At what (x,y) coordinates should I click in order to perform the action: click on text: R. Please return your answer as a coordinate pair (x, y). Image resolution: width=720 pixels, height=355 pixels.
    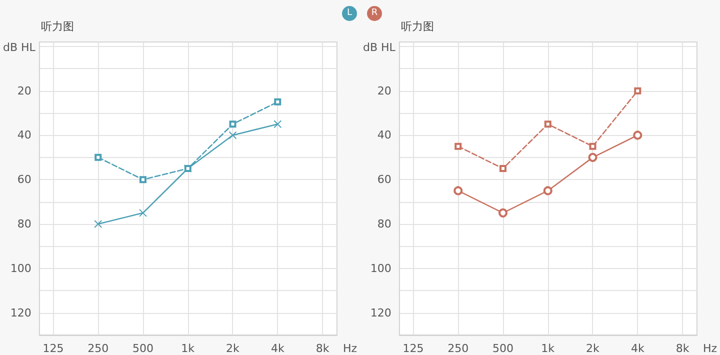
    Looking at the image, I should click on (374, 13).